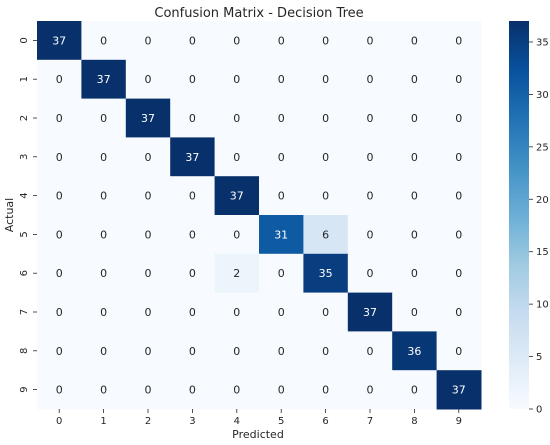  I want to click on cell-value-9-2: 0, so click(148, 390).